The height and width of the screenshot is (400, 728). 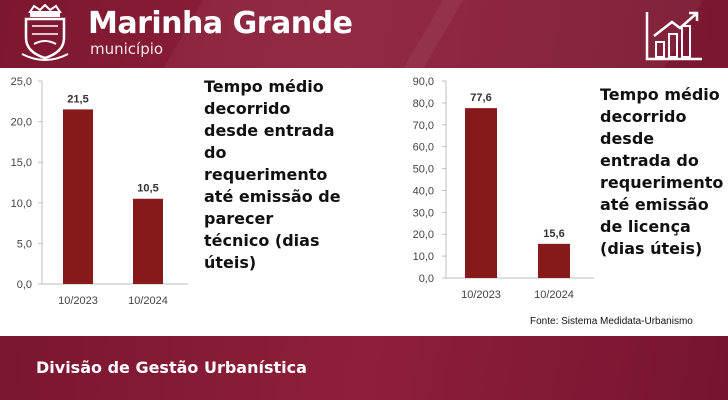 What do you see at coordinates (21, 82) in the screenshot?
I see `y-tick-label: 25,0` at bounding box center [21, 82].